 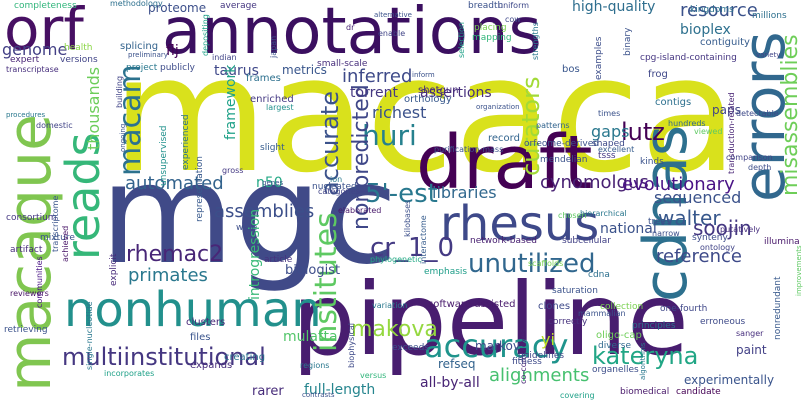 What do you see at coordinates (698, 392) in the screenshot?
I see `word: candidate` at bounding box center [698, 392].